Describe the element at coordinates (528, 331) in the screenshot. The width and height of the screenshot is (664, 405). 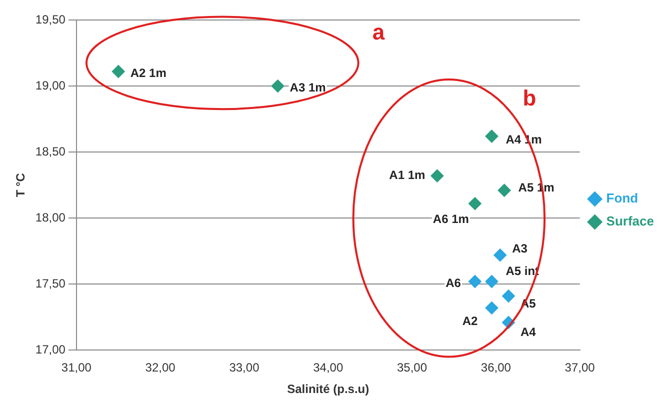
I see `annotation: A4` at that location.